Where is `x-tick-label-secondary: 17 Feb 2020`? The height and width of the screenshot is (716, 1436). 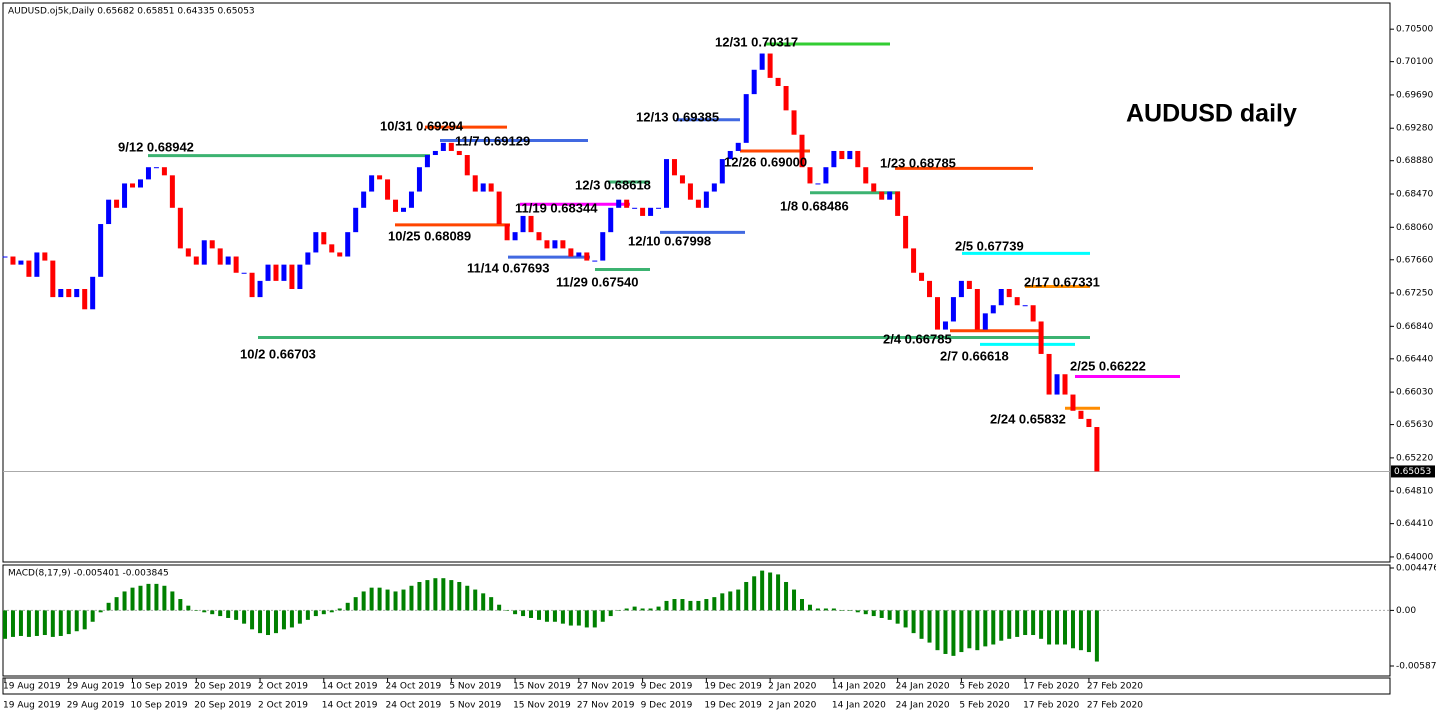 x-tick-label-secondary: 17 Feb 2020 is located at coordinates (1051, 706).